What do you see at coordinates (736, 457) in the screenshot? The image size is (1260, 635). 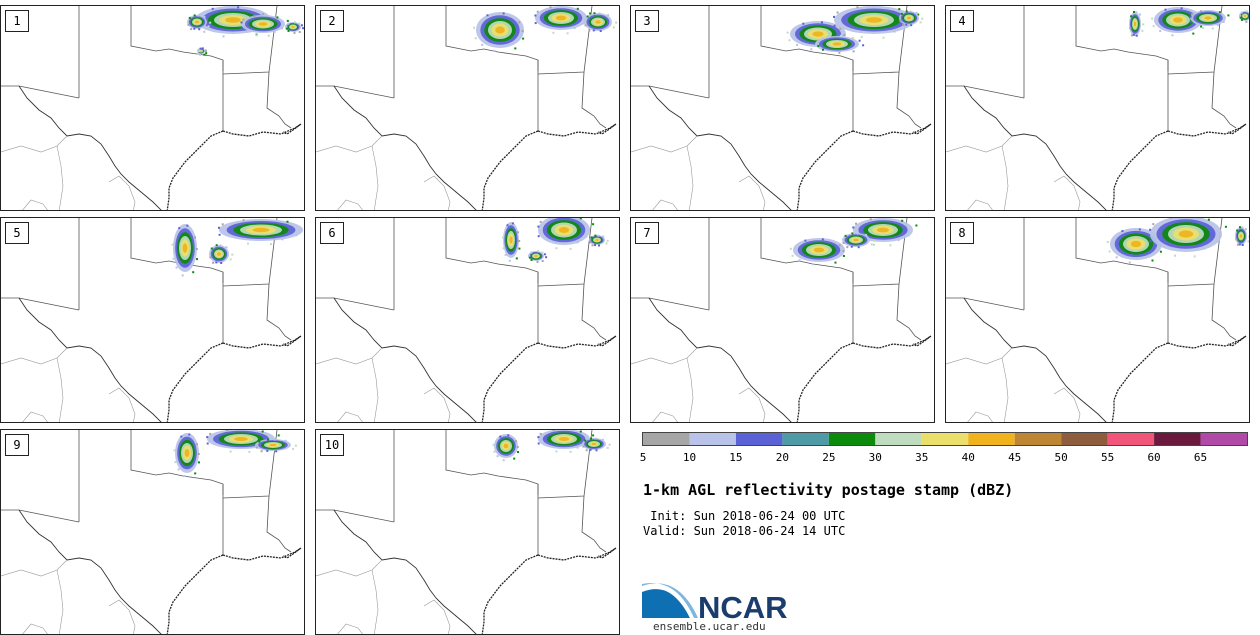 I see `colorbar-tick-label: 15` at bounding box center [736, 457].